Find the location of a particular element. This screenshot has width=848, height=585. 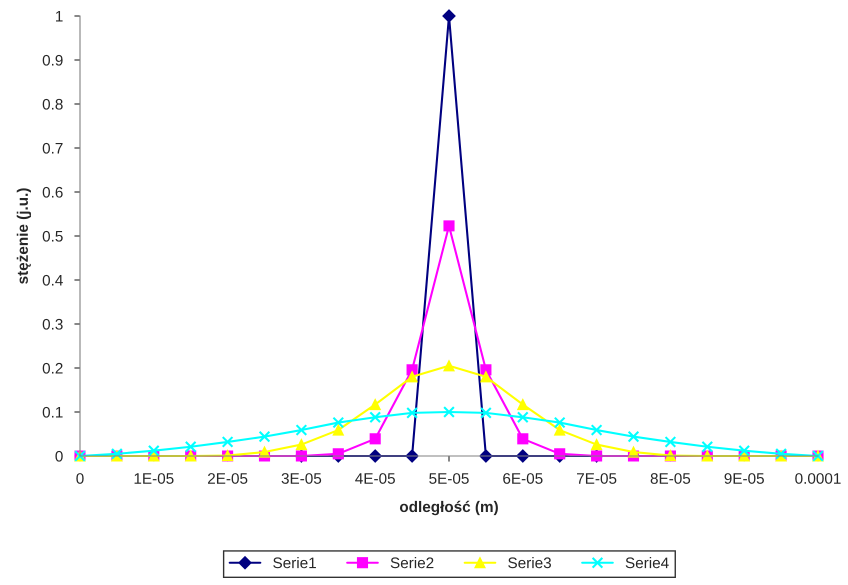

x-tick-label: 6E-05 is located at coordinates (523, 478).